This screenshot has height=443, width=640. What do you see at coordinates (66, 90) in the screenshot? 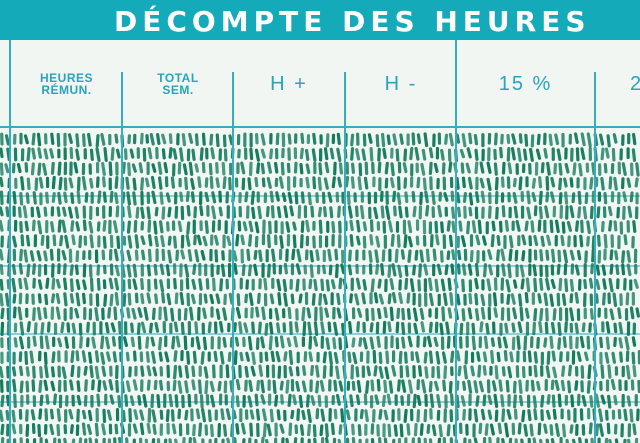
I see `column-label-line2: RÉMUN.` at bounding box center [66, 90].